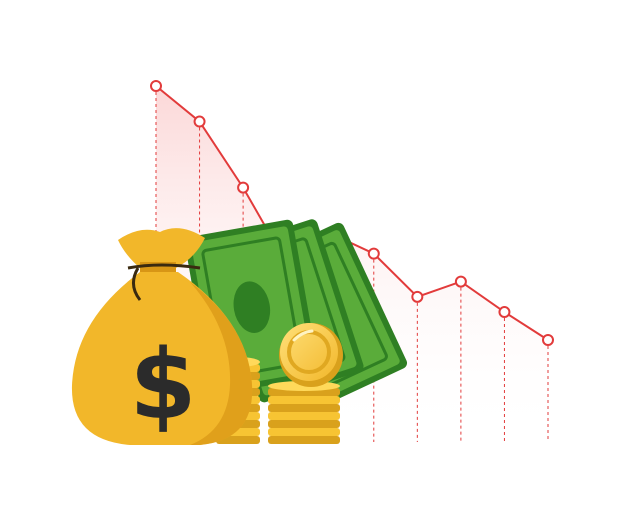  I want to click on money-bag-icon: $, so click(162, 336).